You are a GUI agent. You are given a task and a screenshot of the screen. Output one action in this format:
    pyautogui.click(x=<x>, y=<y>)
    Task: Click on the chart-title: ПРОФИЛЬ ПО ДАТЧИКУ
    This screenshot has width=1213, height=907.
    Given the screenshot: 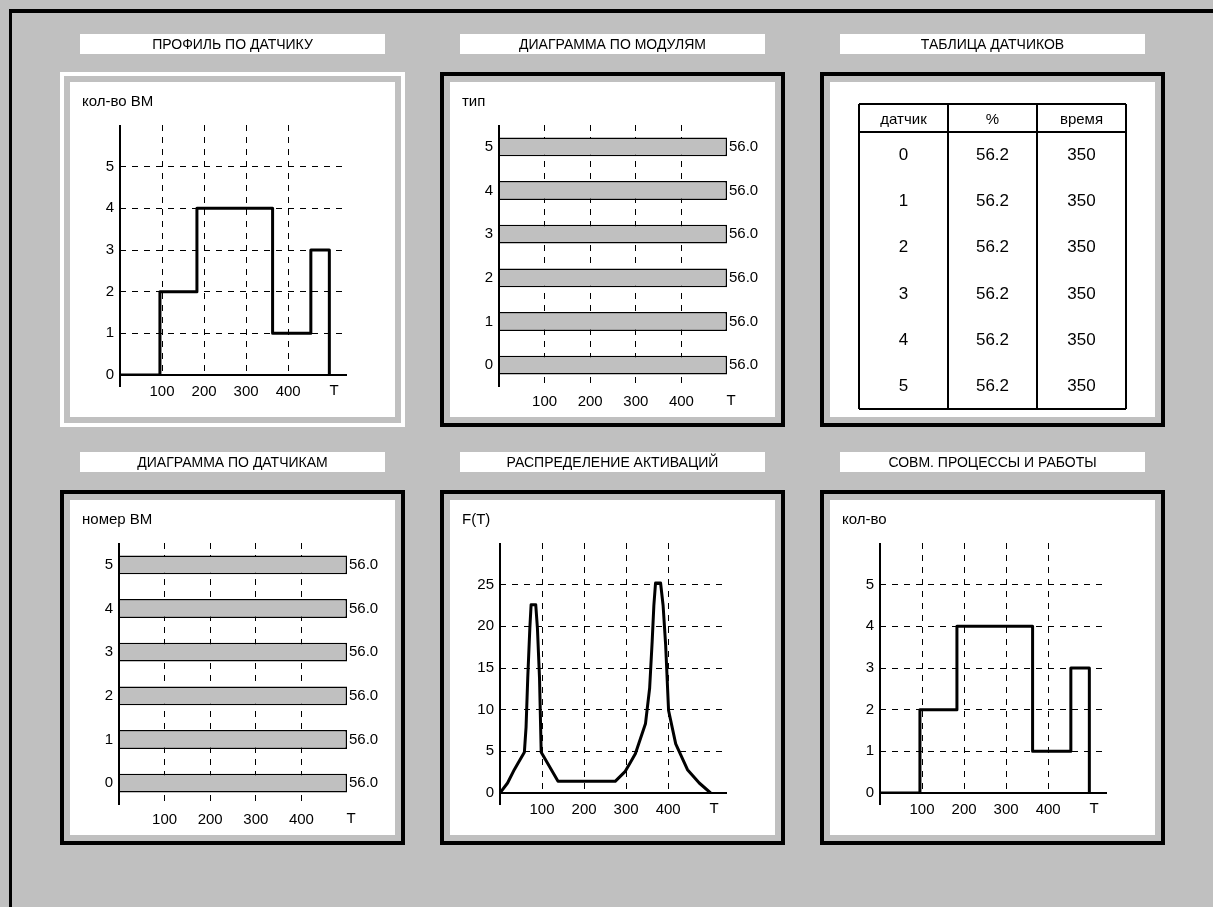 What is the action you would take?
    pyautogui.click(x=232, y=44)
    